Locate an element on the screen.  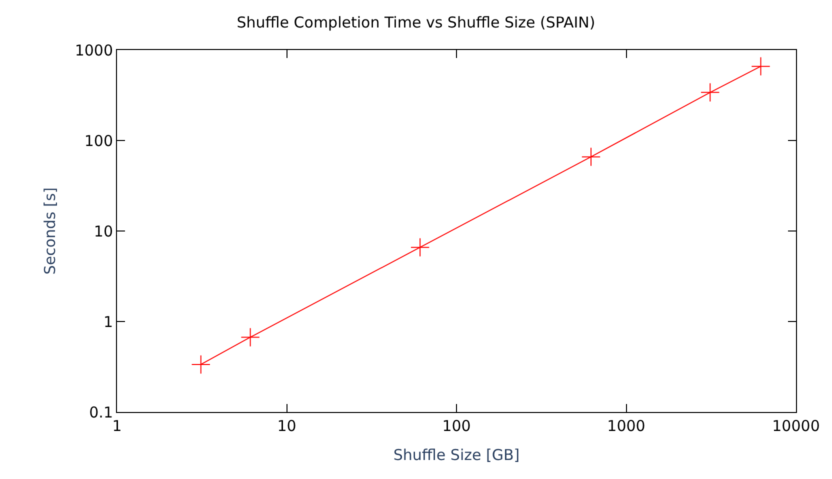
y-tick-label: 10 is located at coordinates (103, 231).